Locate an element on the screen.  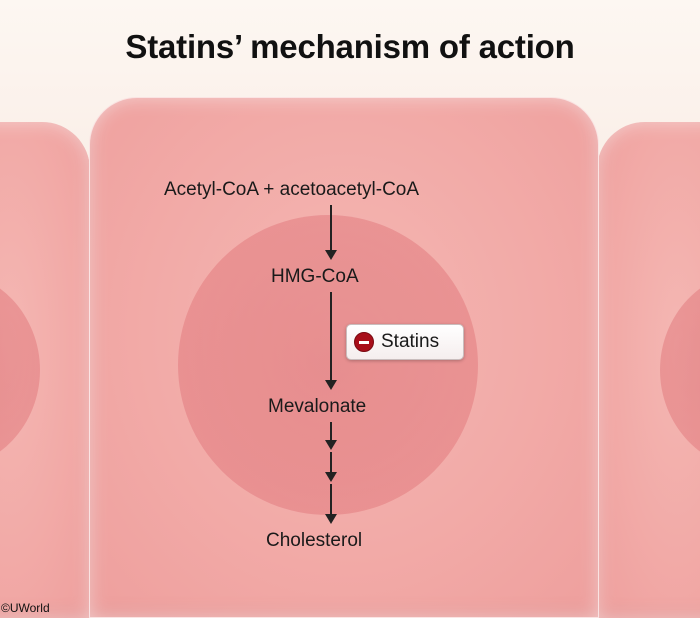
copyright-notice: ©UWorld is located at coordinates (25, 608).